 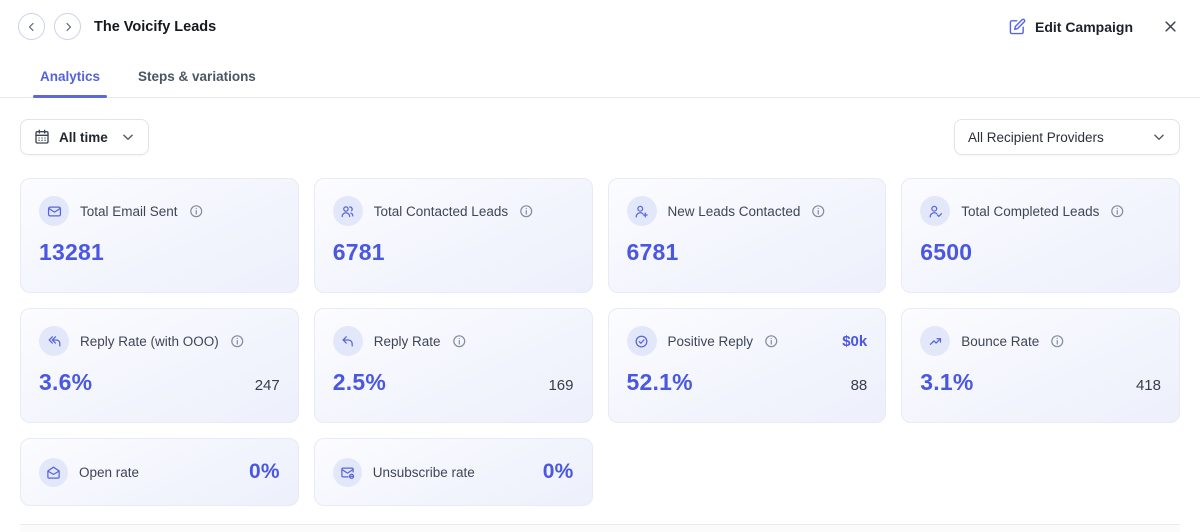 I want to click on stat-count: 88, so click(x=859, y=385).